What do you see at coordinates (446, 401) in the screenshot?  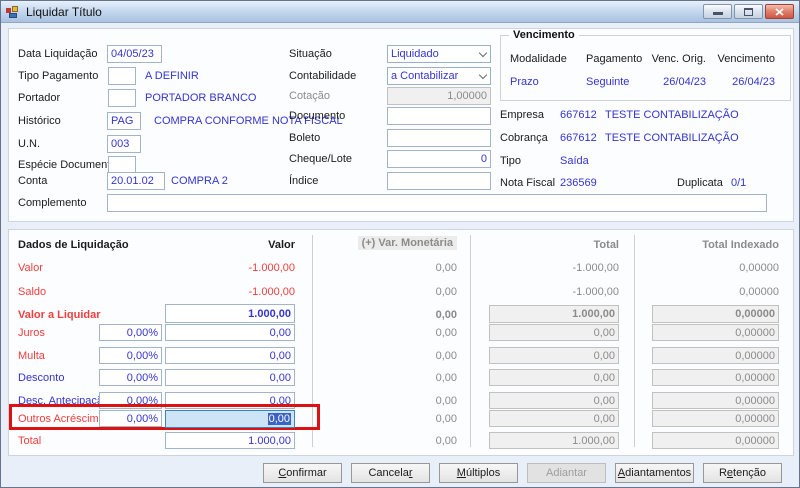 I see `row-desc-antecipacao-var: 0,00` at bounding box center [446, 401].